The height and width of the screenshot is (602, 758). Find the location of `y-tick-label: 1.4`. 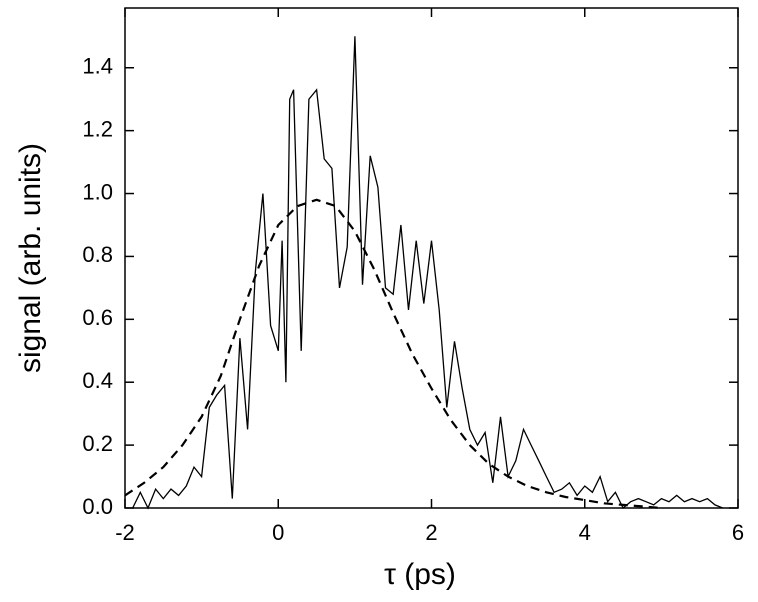

y-tick-label: 1.4 is located at coordinates (97, 66).